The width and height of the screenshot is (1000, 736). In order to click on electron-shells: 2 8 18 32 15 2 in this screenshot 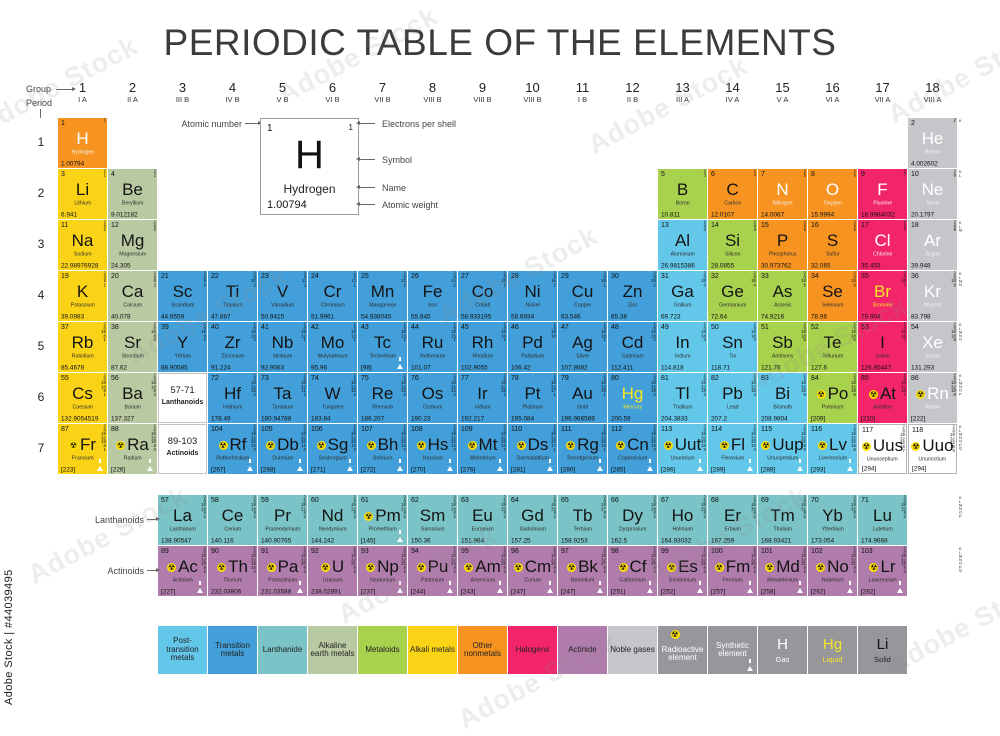, I will do `click(503, 385)`.